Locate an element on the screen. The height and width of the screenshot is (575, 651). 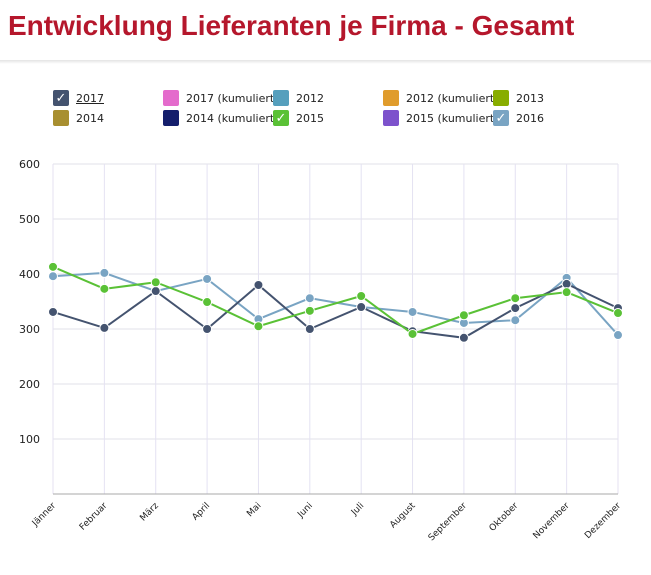
legend-item-2012: 2012 is located at coordinates (298, 98).